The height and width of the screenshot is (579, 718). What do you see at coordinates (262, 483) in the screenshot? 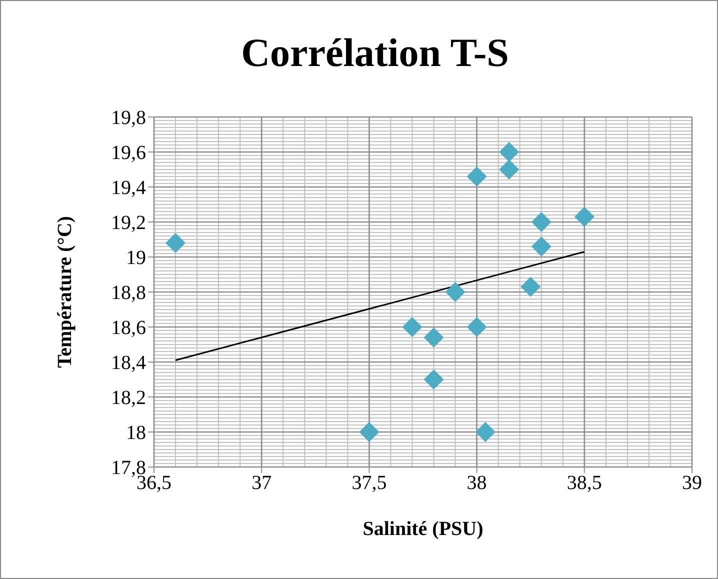
I see `x-tick-label: 37` at bounding box center [262, 483].